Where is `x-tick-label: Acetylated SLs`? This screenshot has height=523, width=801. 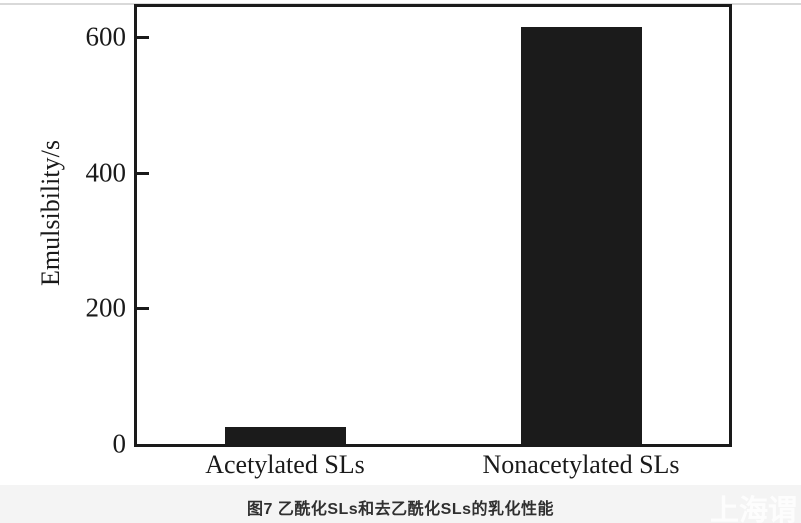
x-tick-label: Acetylated SLs is located at coordinates (285, 464).